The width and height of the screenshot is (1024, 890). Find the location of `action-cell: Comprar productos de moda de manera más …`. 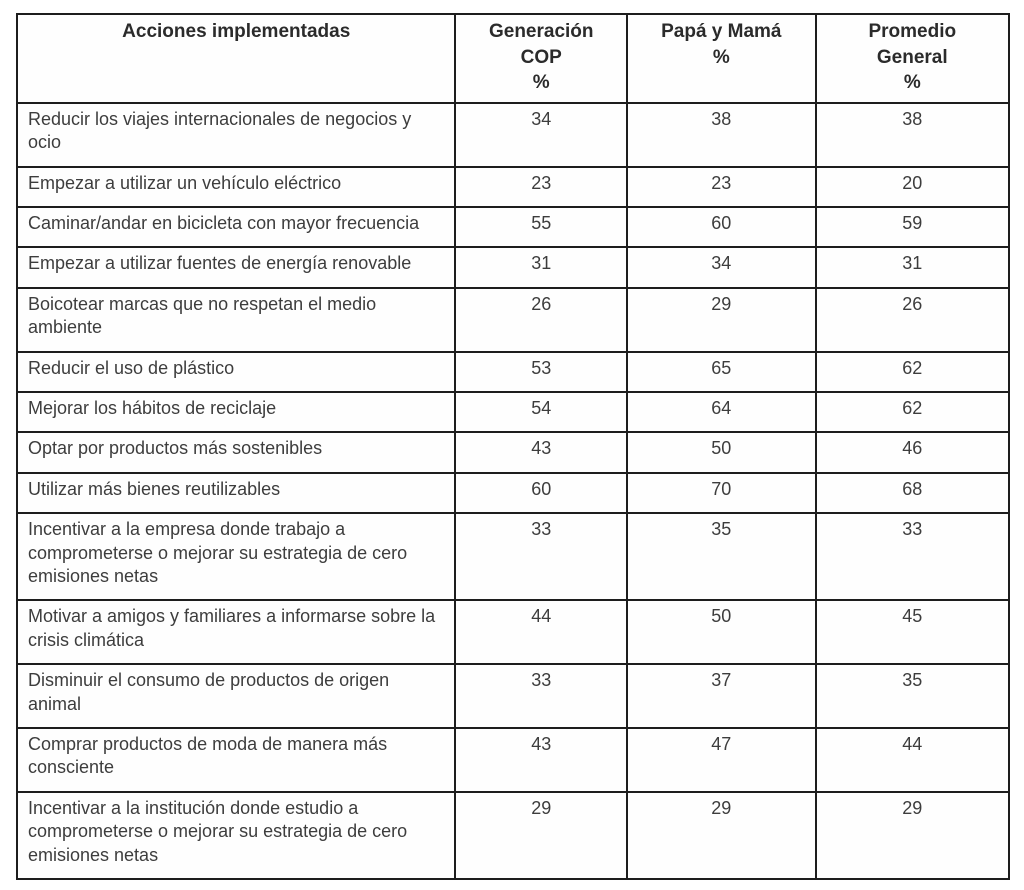

action-cell: Comprar productos de moda de manera más … is located at coordinates (236, 759).